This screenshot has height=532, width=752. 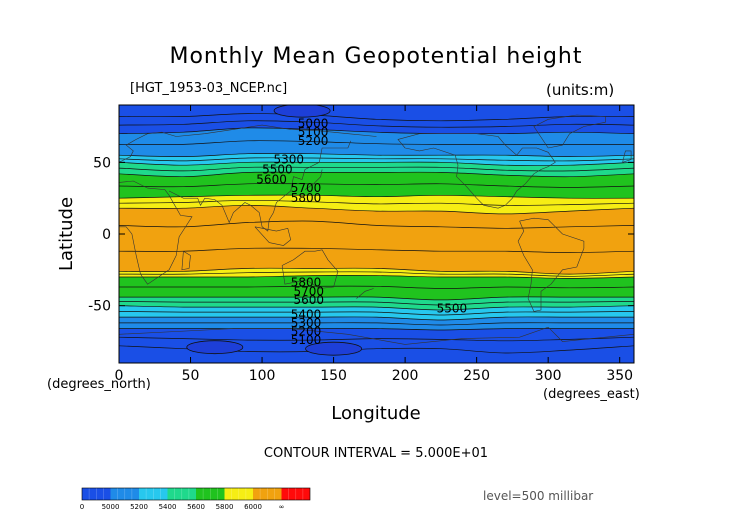 What do you see at coordinates (99, 384) in the screenshot?
I see `y-axis-unit: (degrees_north)` at bounding box center [99, 384].